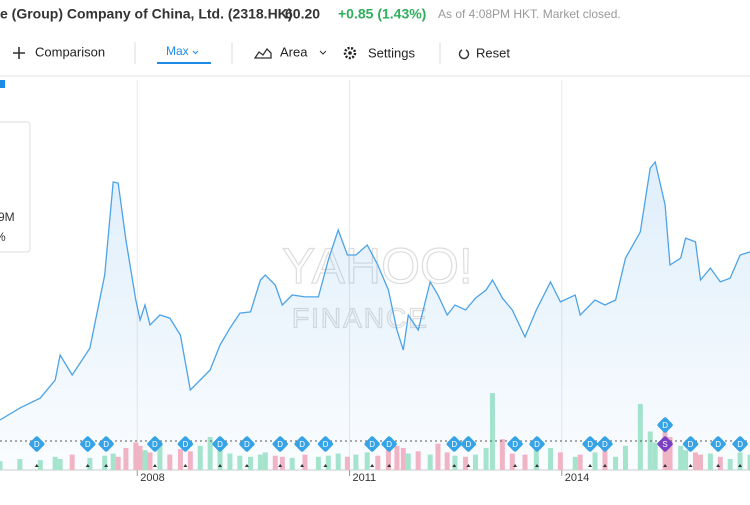 The width and height of the screenshot is (750, 505). I want to click on comparison-button: Comparison, so click(70, 51).